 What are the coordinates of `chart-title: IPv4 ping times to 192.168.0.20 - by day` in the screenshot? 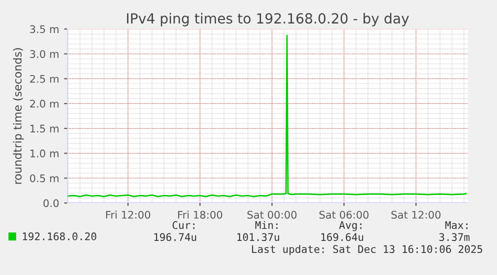 It's located at (268, 19).